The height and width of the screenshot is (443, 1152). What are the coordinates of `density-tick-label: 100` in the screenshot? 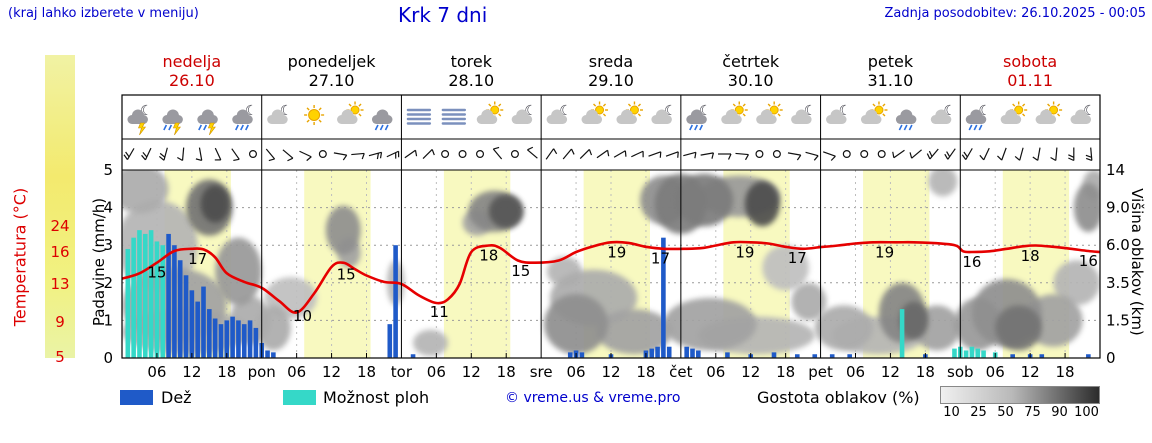 It's located at (1086, 412).